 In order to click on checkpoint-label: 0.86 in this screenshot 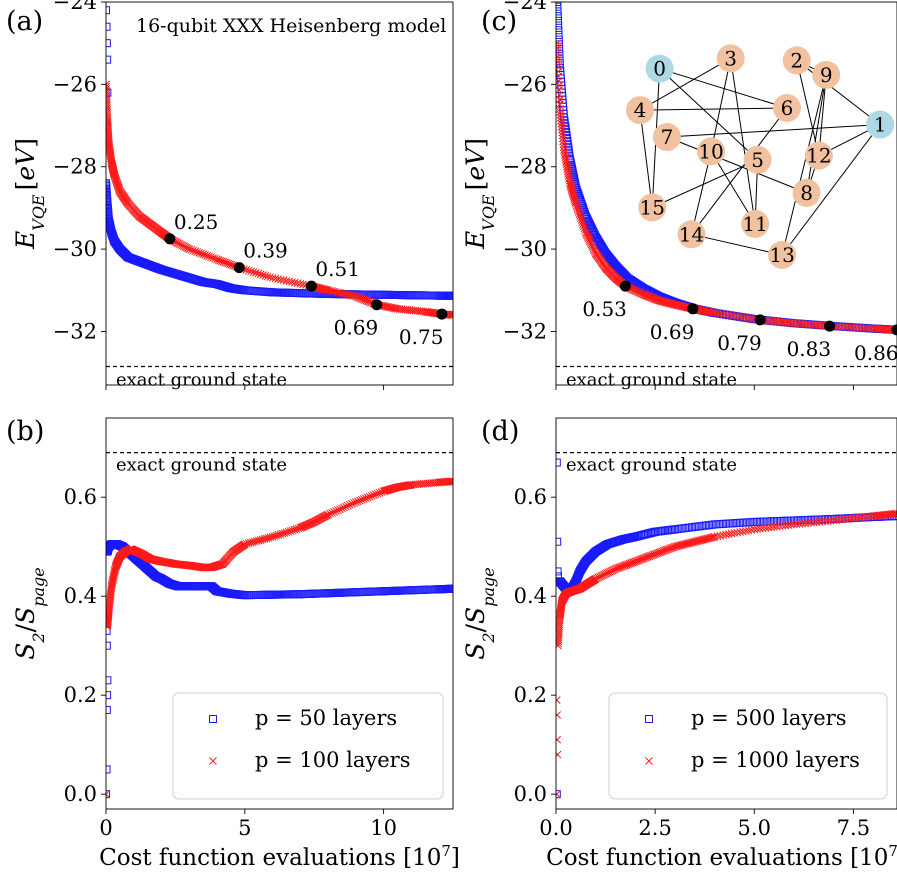, I will do `click(875, 353)`.